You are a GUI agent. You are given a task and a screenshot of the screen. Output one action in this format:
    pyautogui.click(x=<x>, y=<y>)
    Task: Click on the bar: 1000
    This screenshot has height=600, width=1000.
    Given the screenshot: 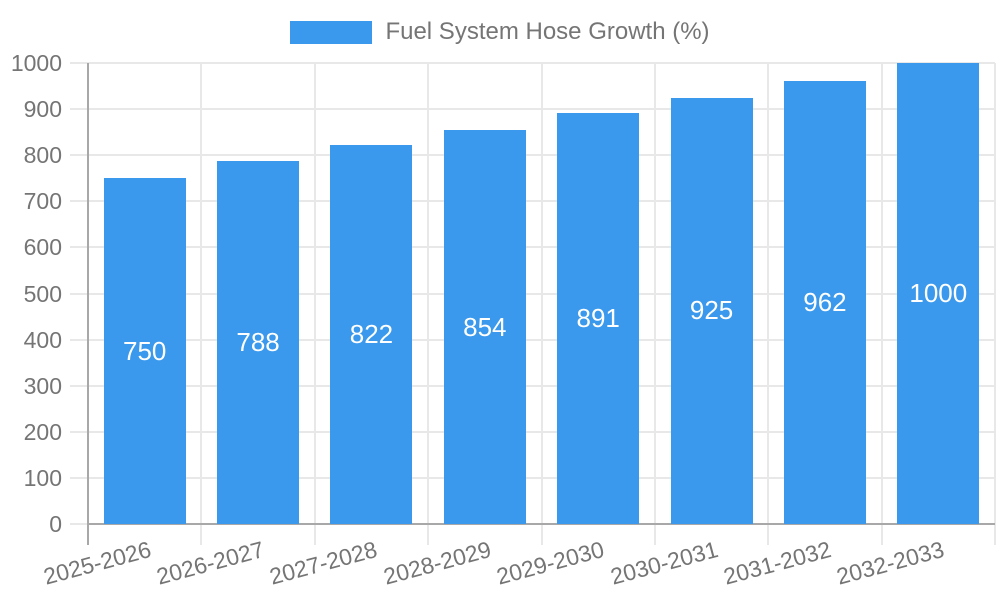 What is the action you would take?
    pyautogui.click(x=938, y=293)
    